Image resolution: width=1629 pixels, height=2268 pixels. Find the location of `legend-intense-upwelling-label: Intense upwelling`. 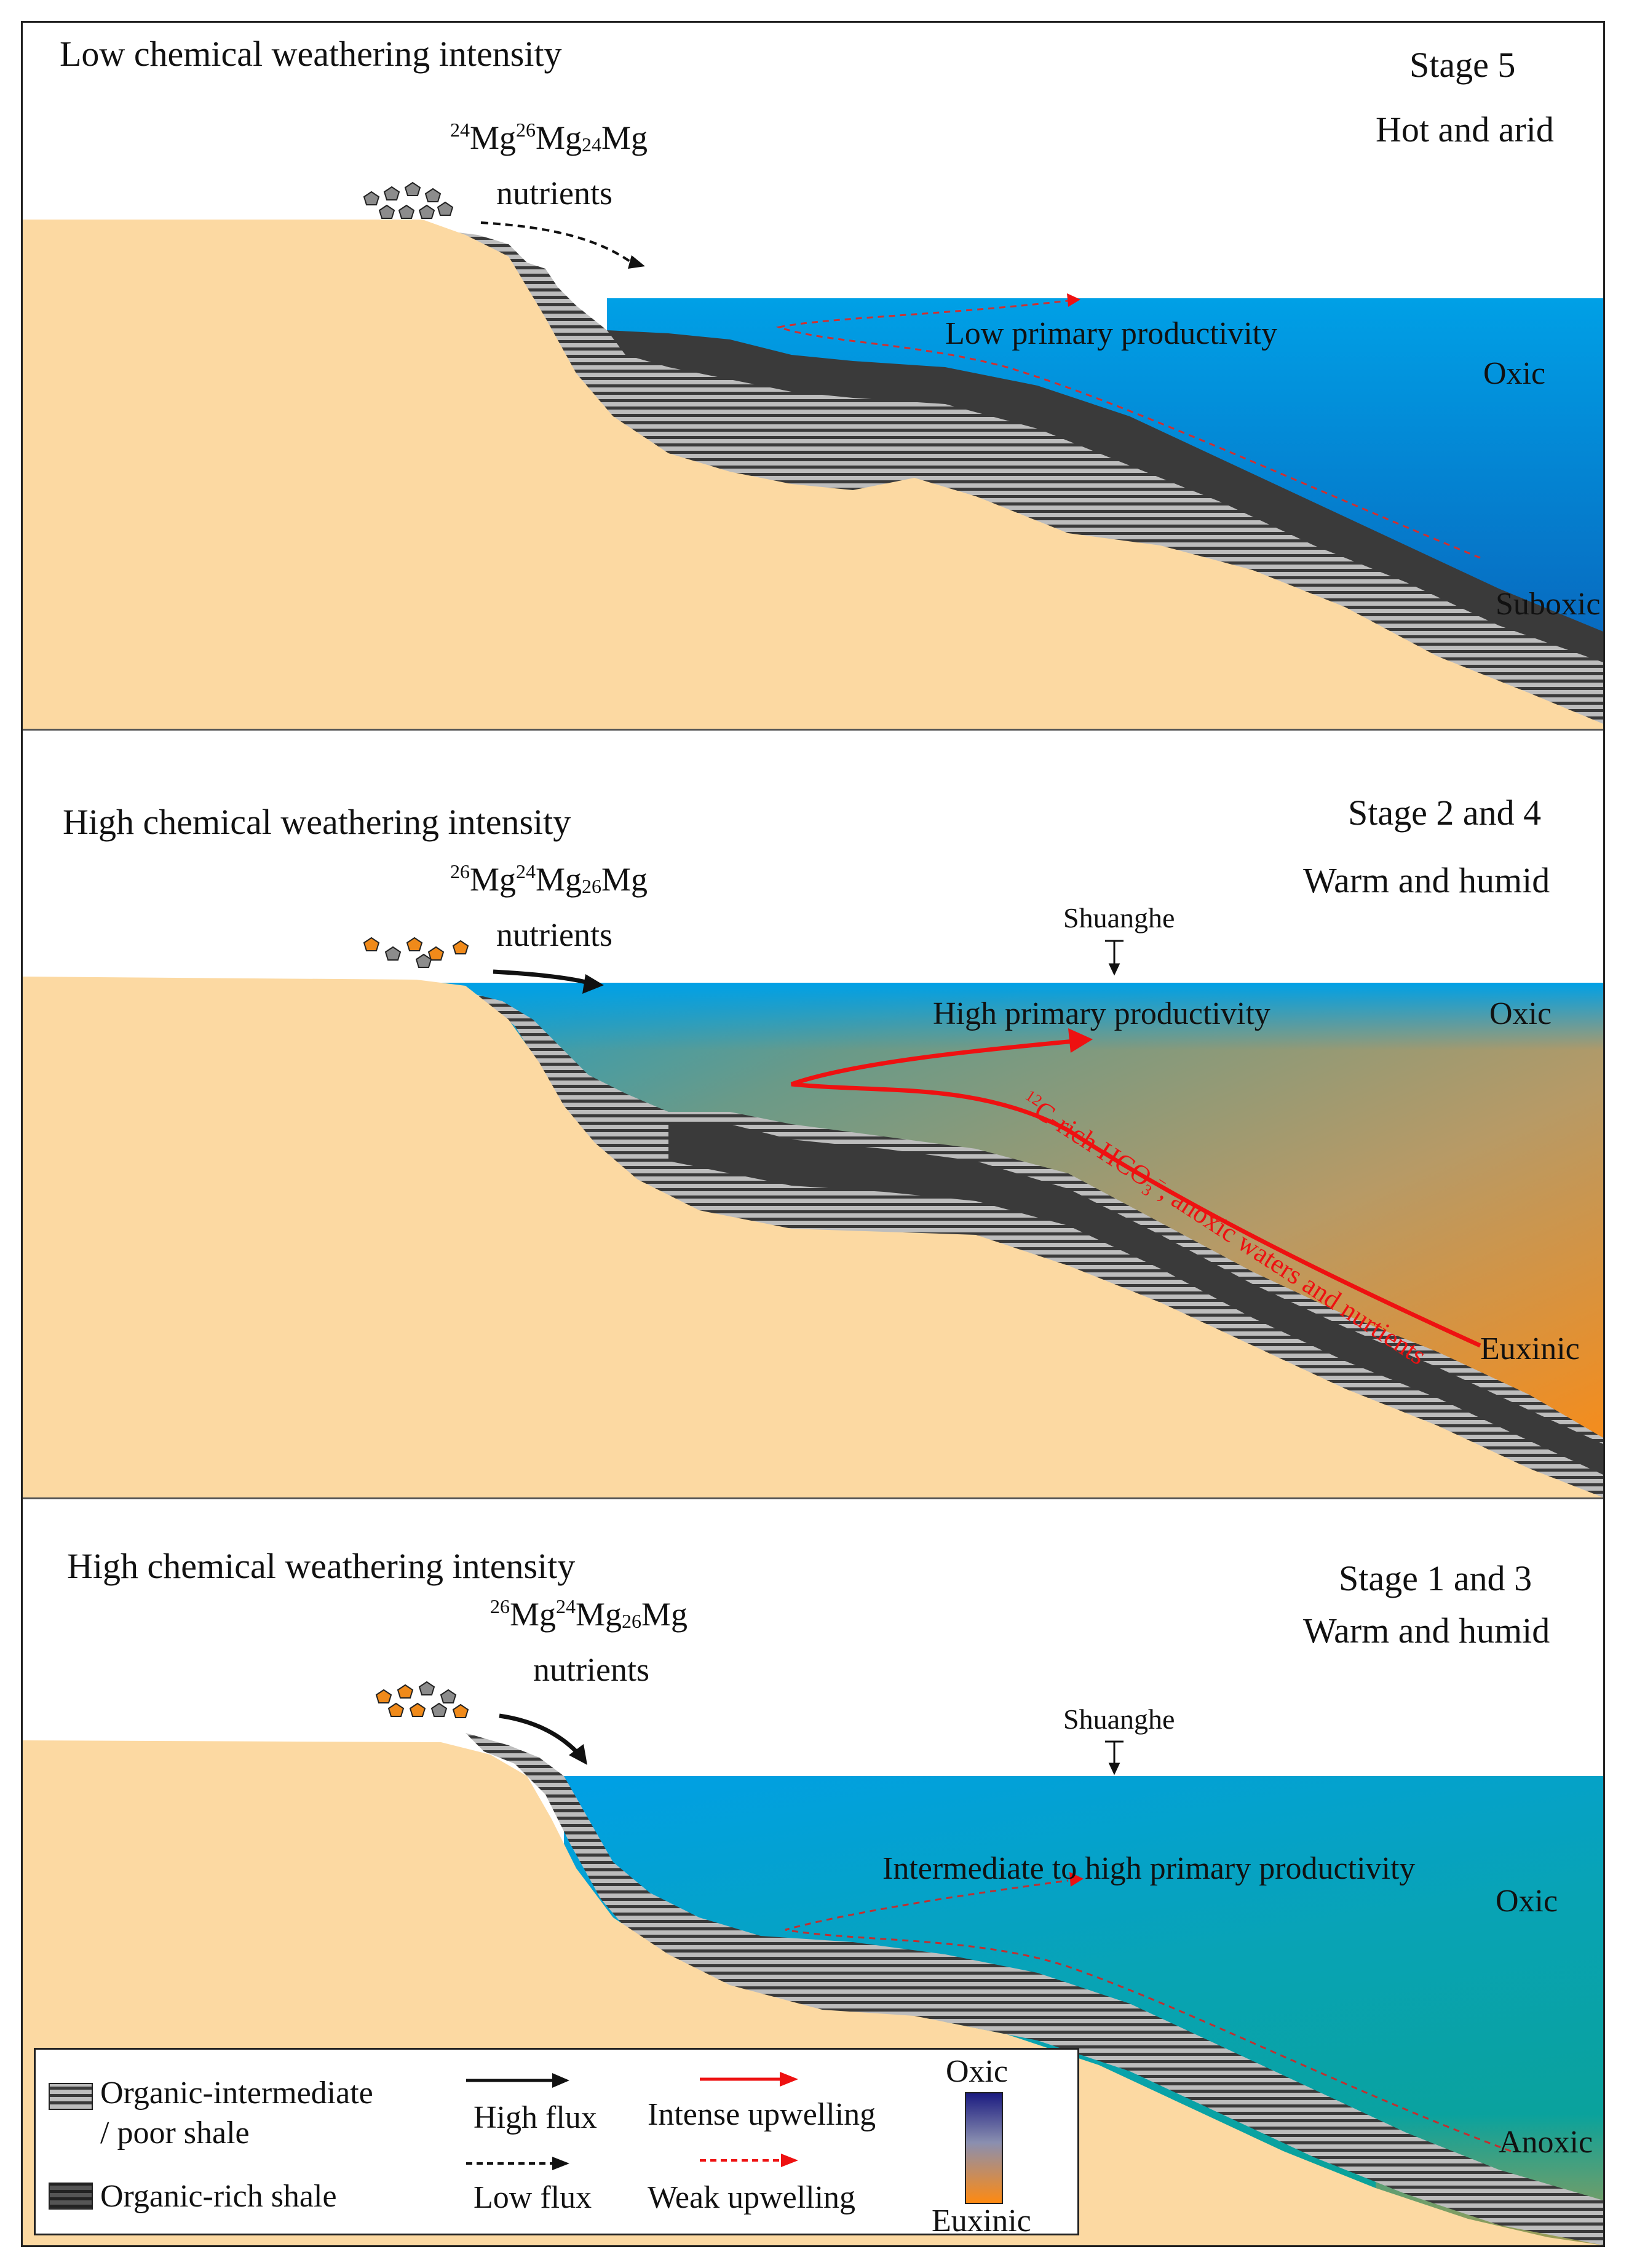

legend-intense-upwelling-label: Intense upwelling is located at coordinates (762, 2114).